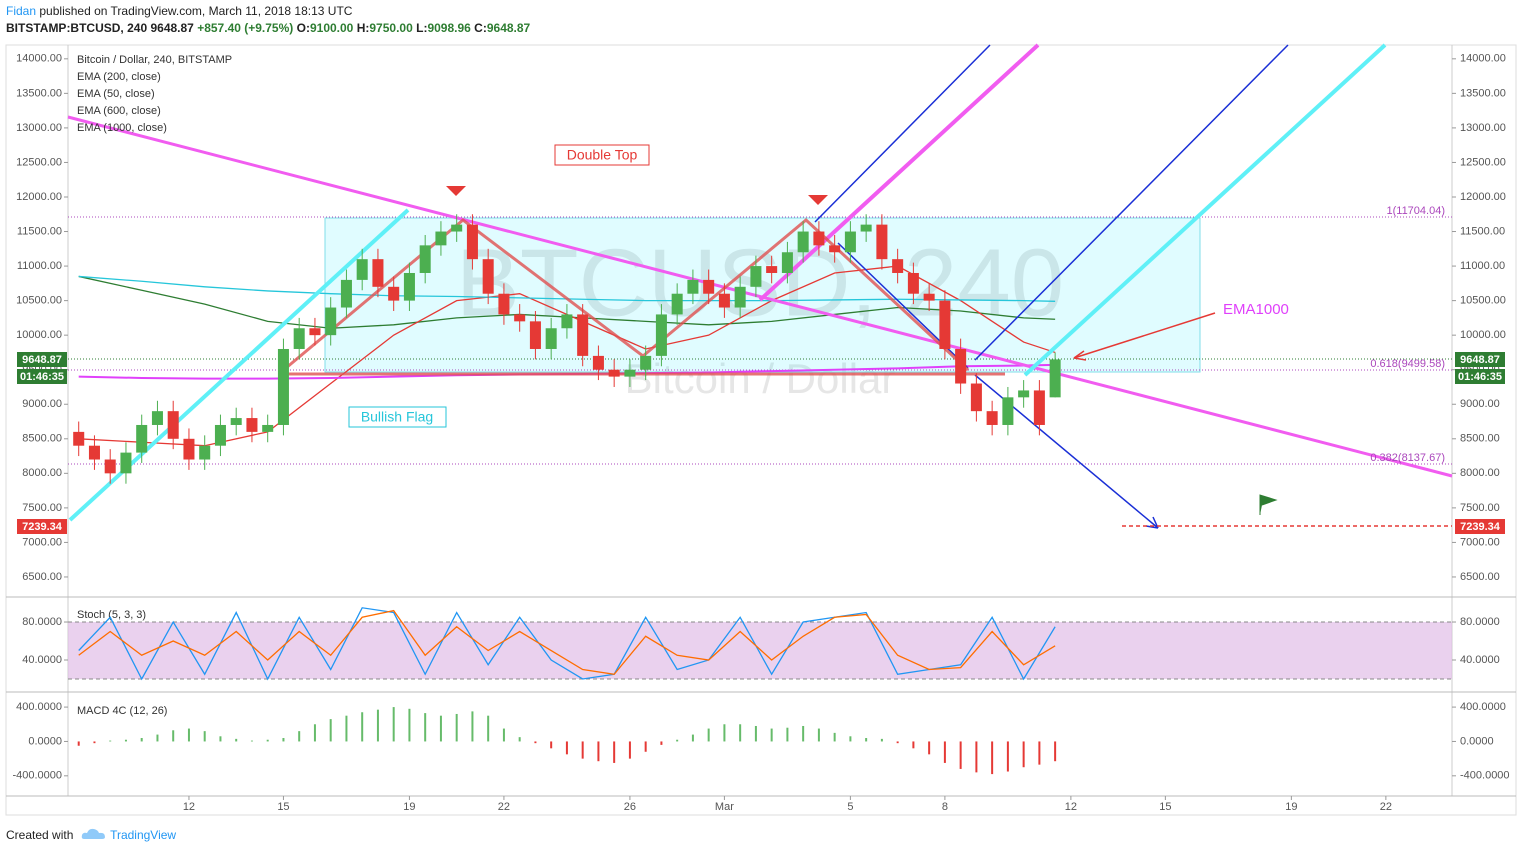  What do you see at coordinates (154, 60) in the screenshot?
I see `legend-title: Bitcoin / Dollar, 240, BITSTAMP` at bounding box center [154, 60].